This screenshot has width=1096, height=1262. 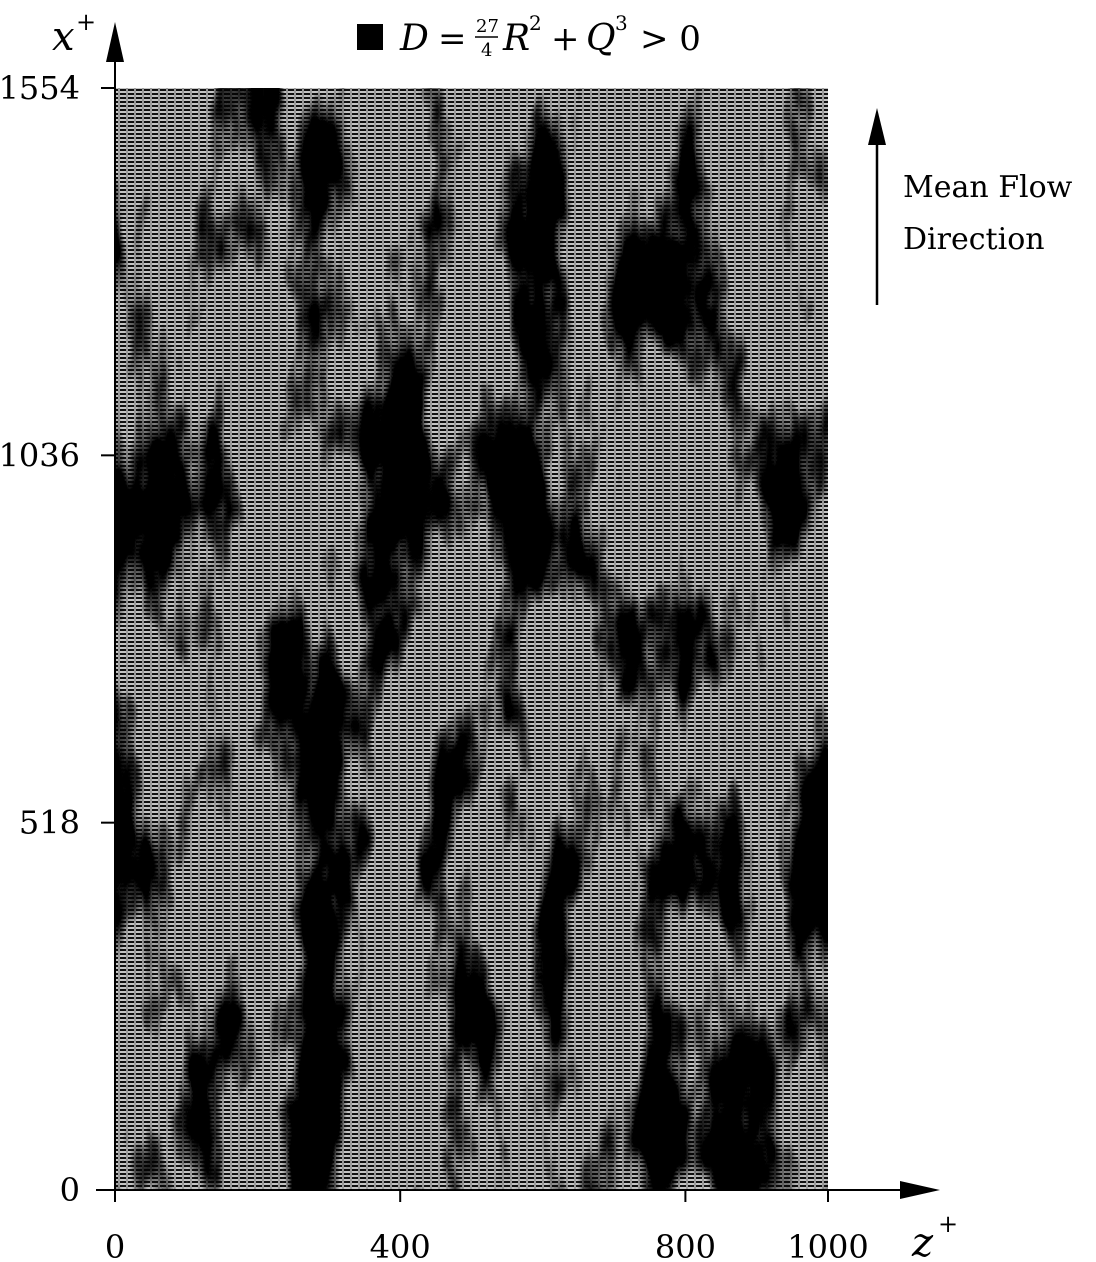 What do you see at coordinates (40, 455) in the screenshot?
I see `y-tick-label: 1036` at bounding box center [40, 455].